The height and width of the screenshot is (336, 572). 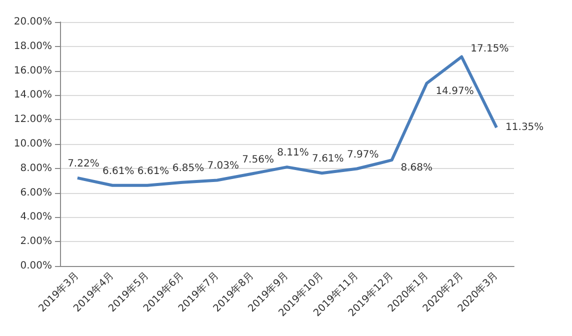 What do you see at coordinates (328, 159) in the screenshot?
I see `data-label: 7.61%` at bounding box center [328, 159].